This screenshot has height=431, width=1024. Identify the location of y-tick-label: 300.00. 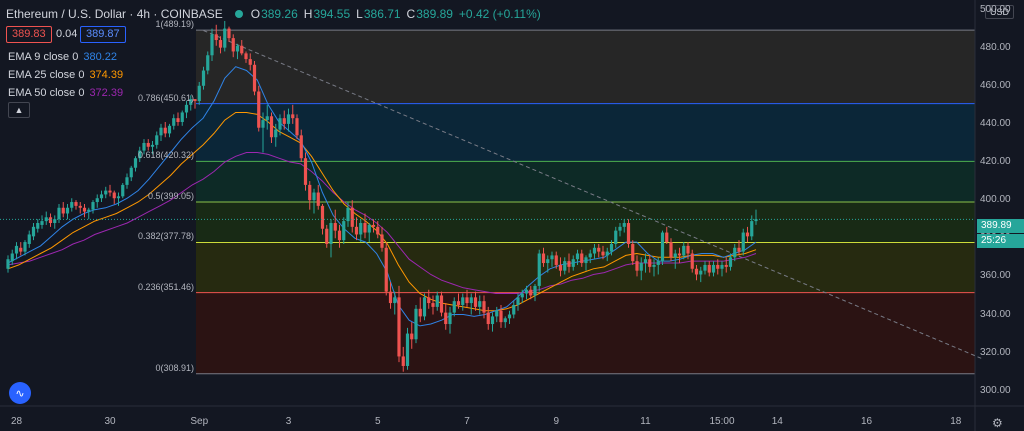
(995, 390).